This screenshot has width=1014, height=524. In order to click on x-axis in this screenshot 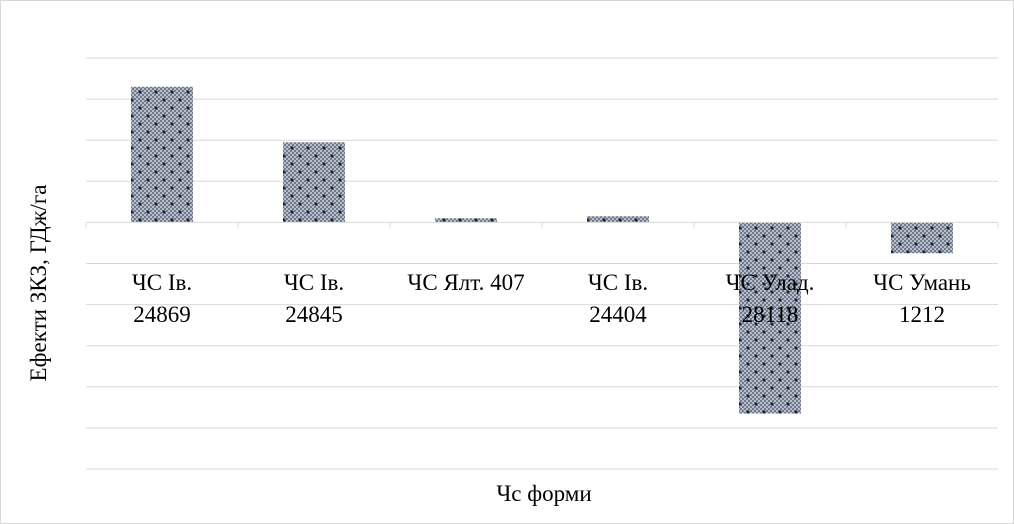, I will do `click(542, 225)`.